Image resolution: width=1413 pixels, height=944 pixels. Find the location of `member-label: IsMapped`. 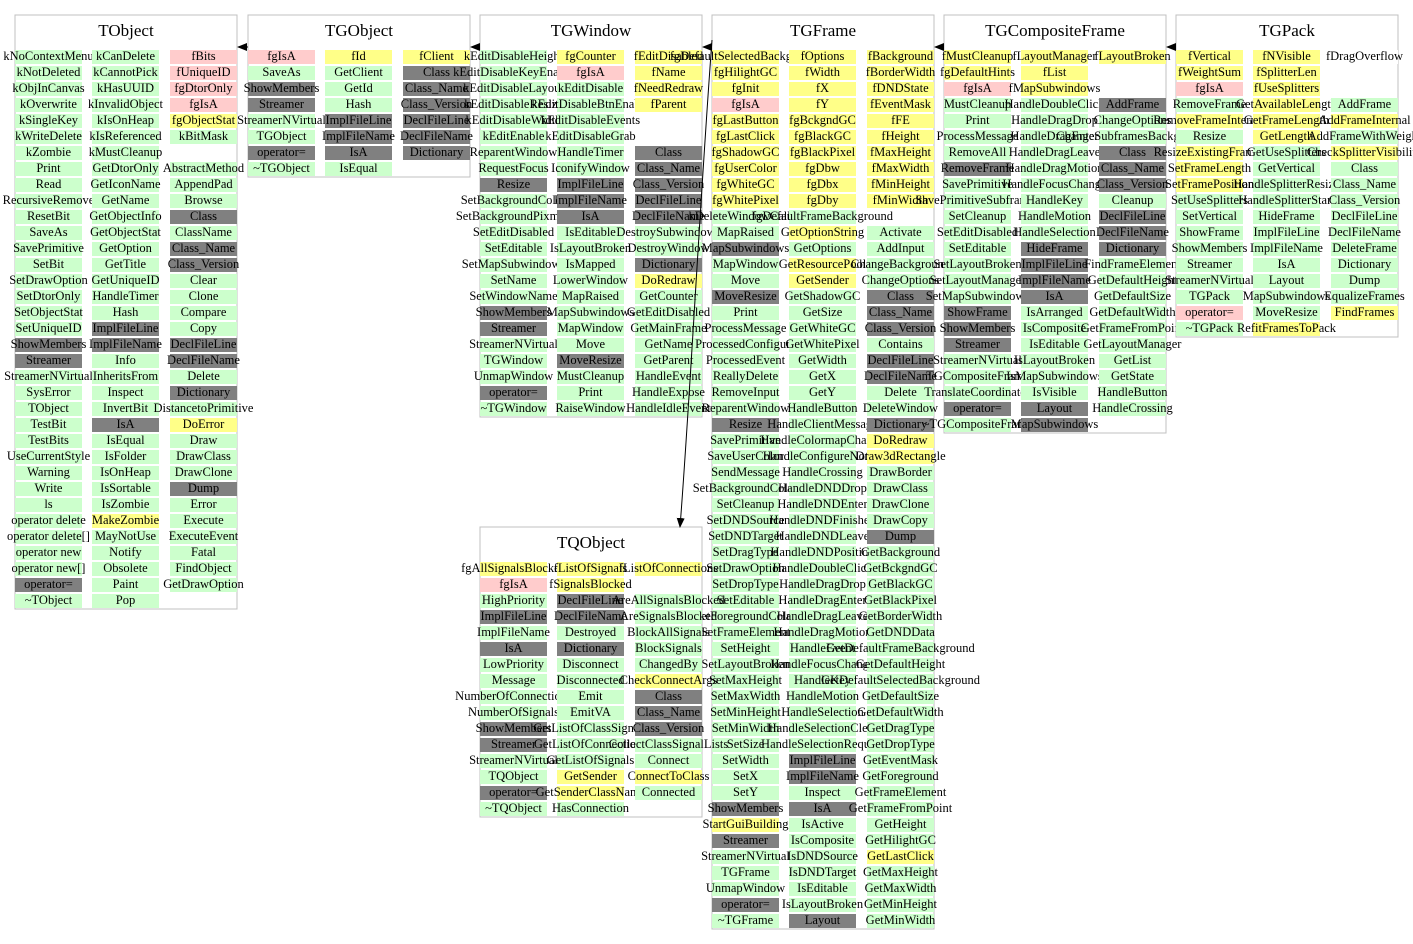

member-label: IsMapped is located at coordinates (591, 264).